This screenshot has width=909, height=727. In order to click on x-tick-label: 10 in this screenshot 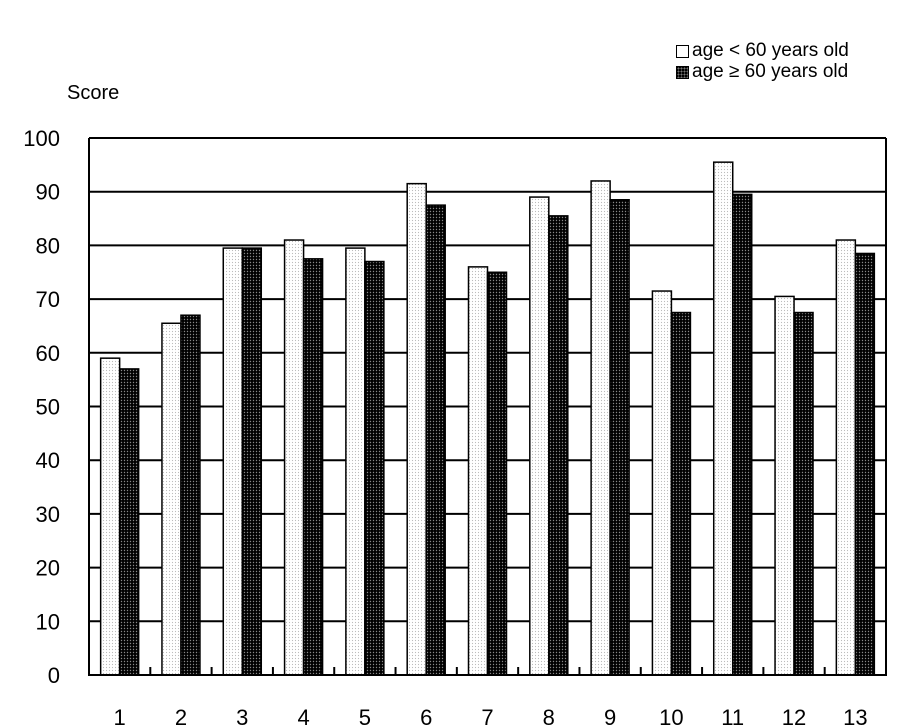, I will do `click(671, 716)`.